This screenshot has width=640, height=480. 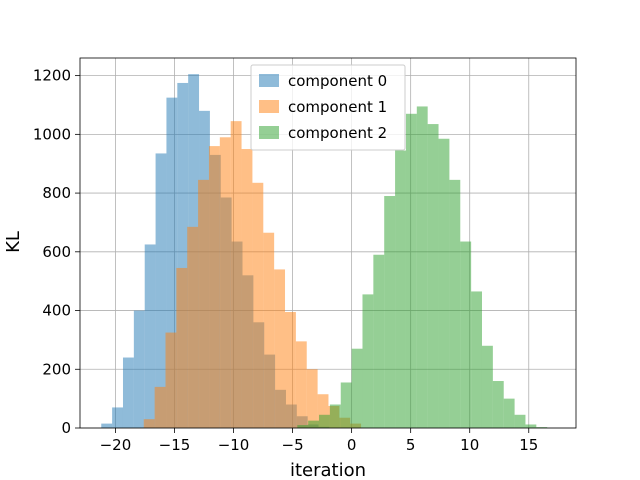 I want to click on y-axis-ticks: 0 200 400 600 800 1000 1200, so click(x=56, y=252).